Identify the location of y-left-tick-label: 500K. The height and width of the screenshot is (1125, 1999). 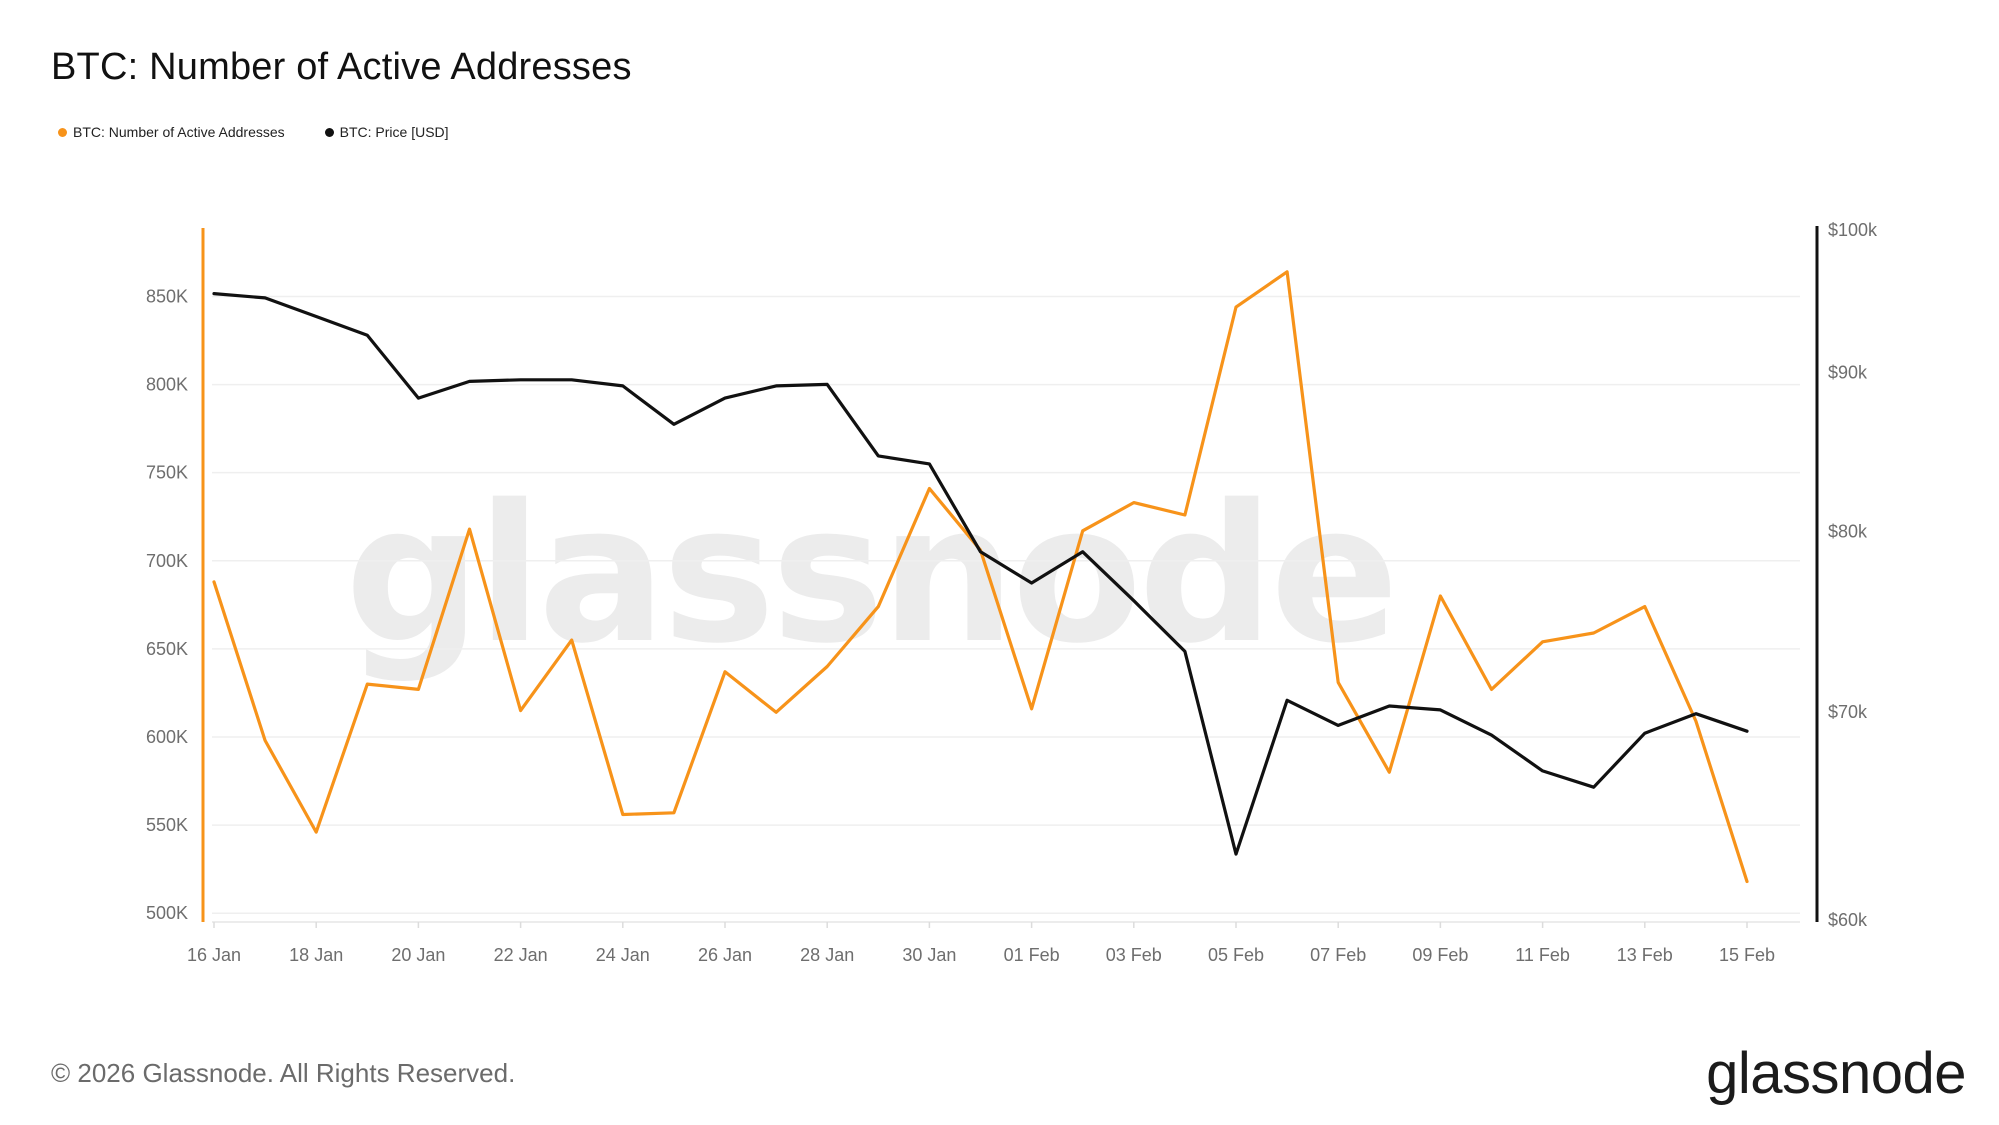
(167, 913).